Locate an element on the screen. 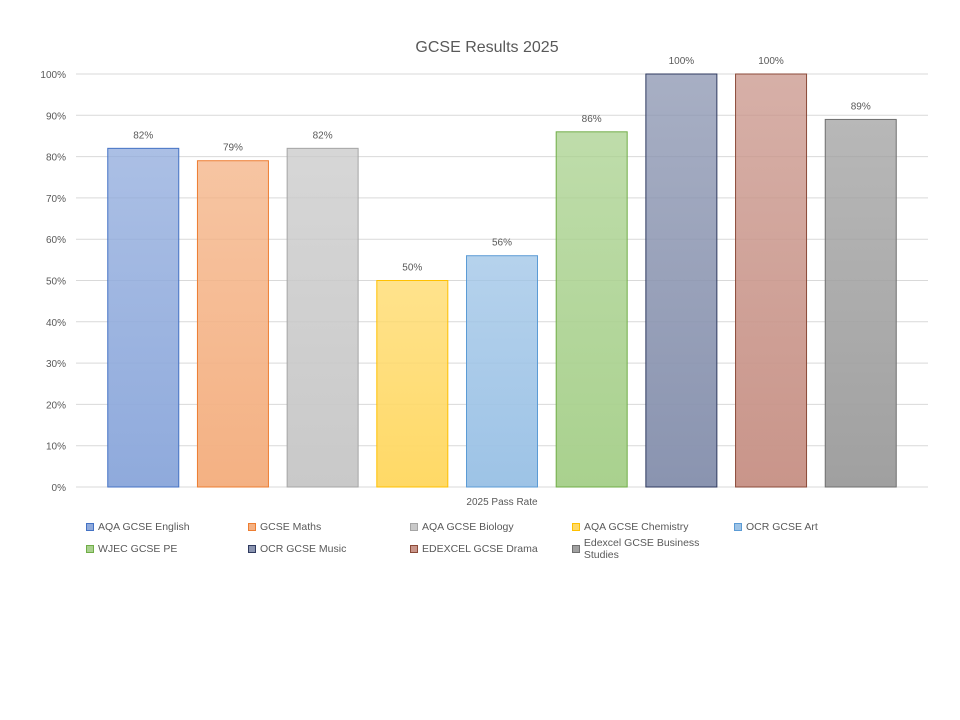 The height and width of the screenshot is (720, 960). legend-item: AQA GCSE Chemistry is located at coordinates (653, 527).